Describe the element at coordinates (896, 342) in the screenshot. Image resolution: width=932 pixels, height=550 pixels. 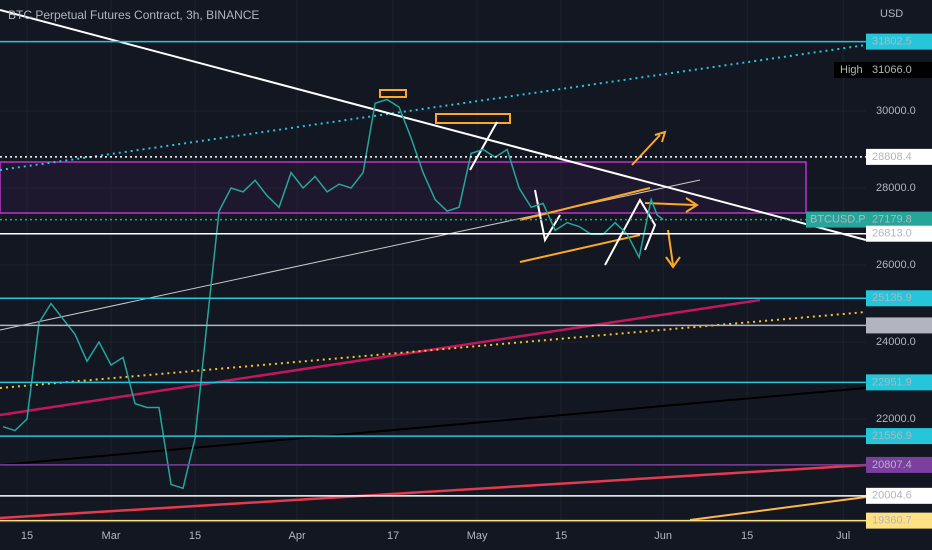
I see `y-tick-label: 24000.0` at that location.